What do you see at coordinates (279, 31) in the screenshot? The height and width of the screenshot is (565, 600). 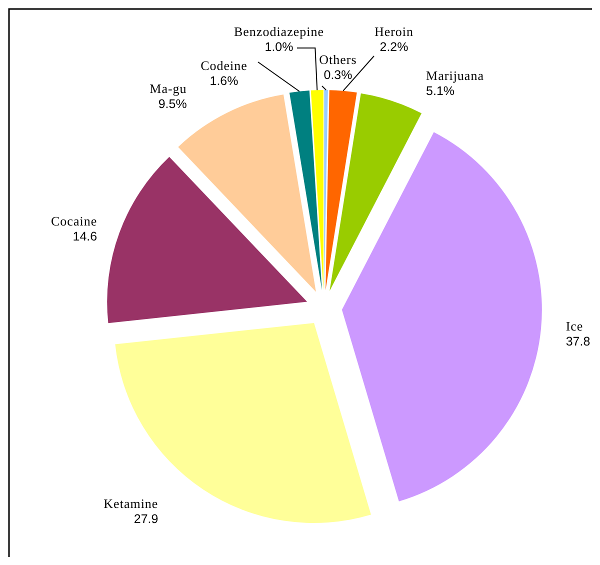 I see `slice-label: Benzodiazepine` at bounding box center [279, 31].